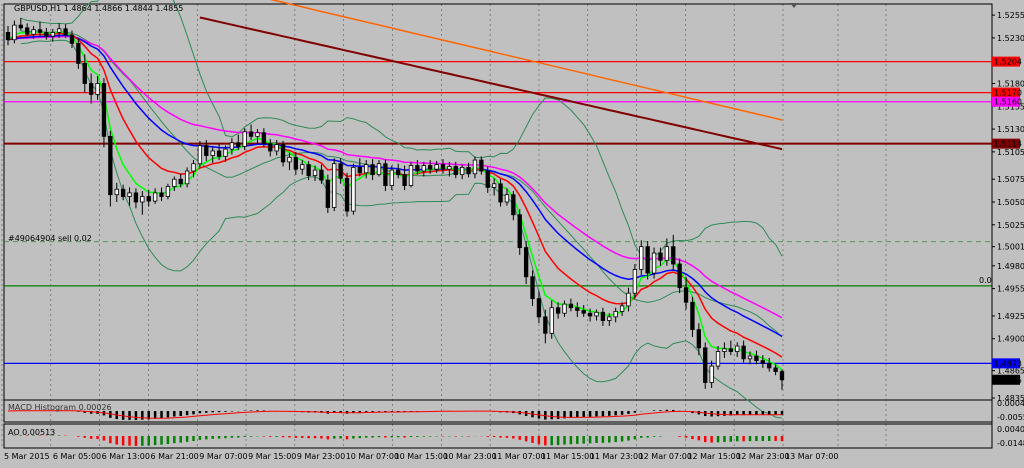  Describe the element at coordinates (1008, 144) in the screenshot. I see `price-label-text: 1.5114` at that location.